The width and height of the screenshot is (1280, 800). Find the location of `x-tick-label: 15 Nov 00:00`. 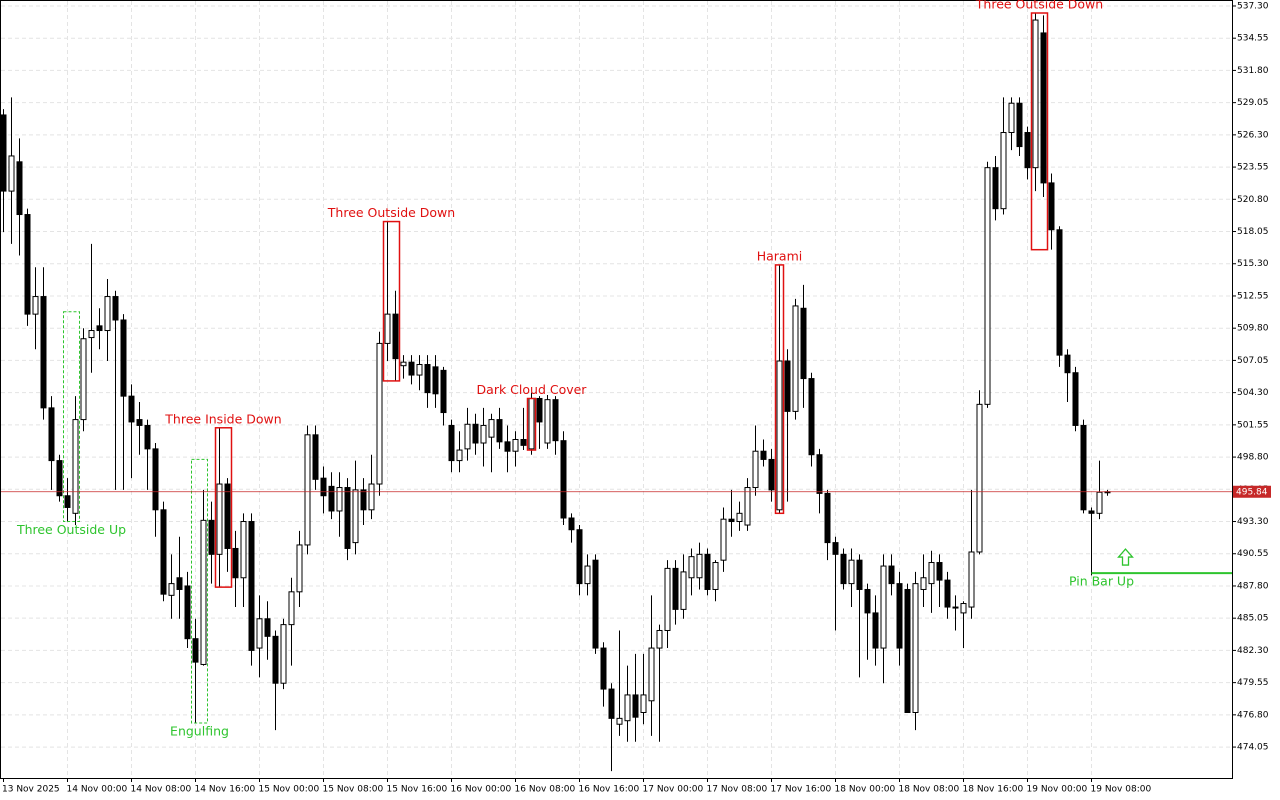

x-tick-label: 15 Nov 00:00 is located at coordinates (289, 790).